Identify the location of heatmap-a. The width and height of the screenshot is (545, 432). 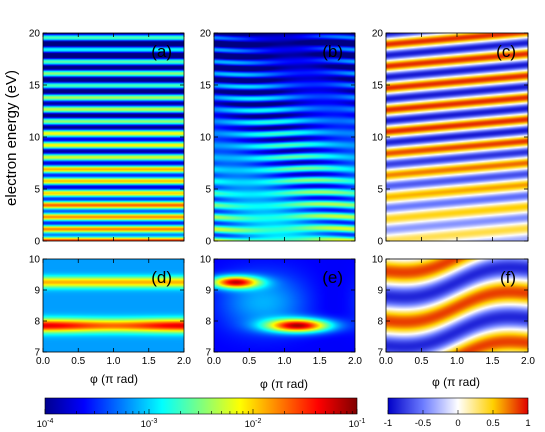
(113, 137).